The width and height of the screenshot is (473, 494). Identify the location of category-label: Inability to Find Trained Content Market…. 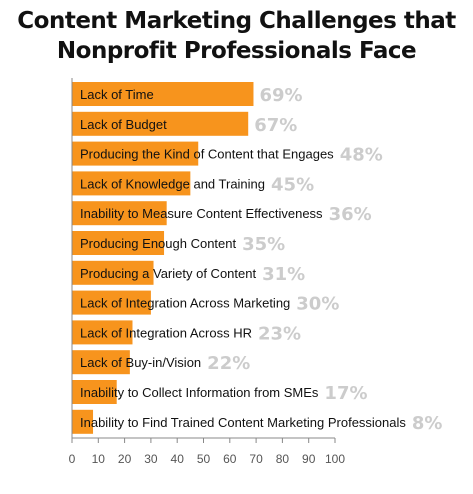
(243, 422).